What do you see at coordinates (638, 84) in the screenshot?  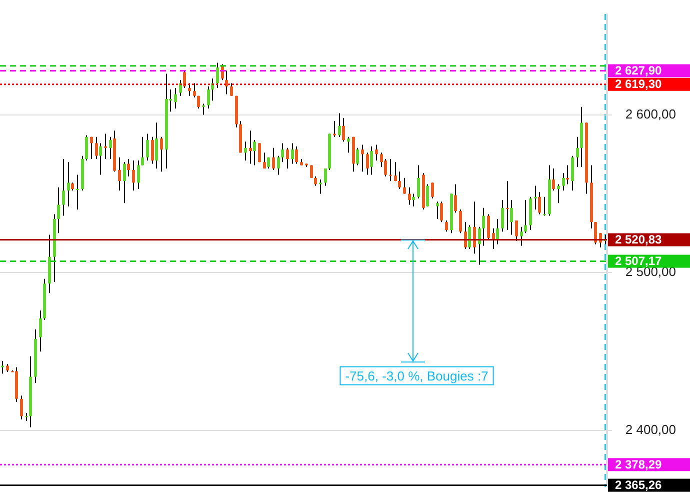 I see `ref-line-label: 2 619,30` at bounding box center [638, 84].